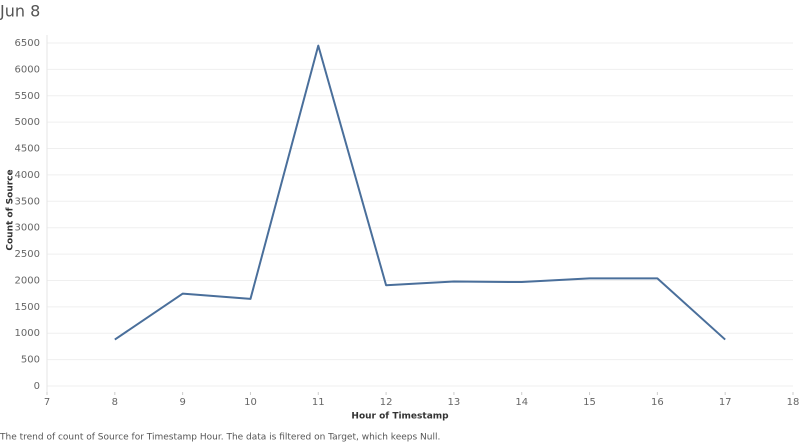  Describe the element at coordinates (47, 402) in the screenshot. I see `x-tick-label: 7` at that location.